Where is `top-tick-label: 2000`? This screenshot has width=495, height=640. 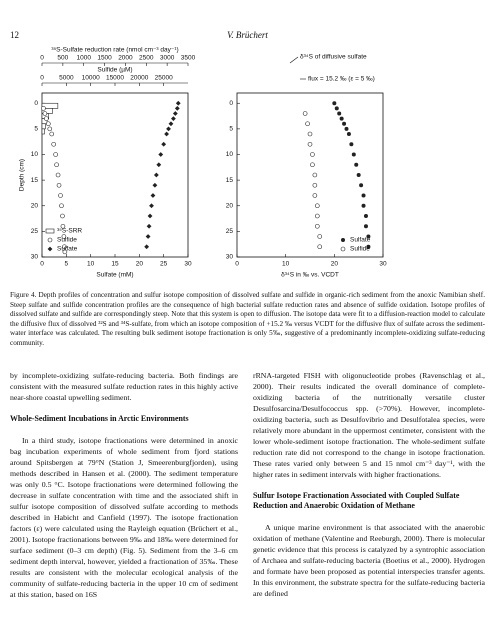
top-tick-label: 2000 is located at coordinates (125, 58).